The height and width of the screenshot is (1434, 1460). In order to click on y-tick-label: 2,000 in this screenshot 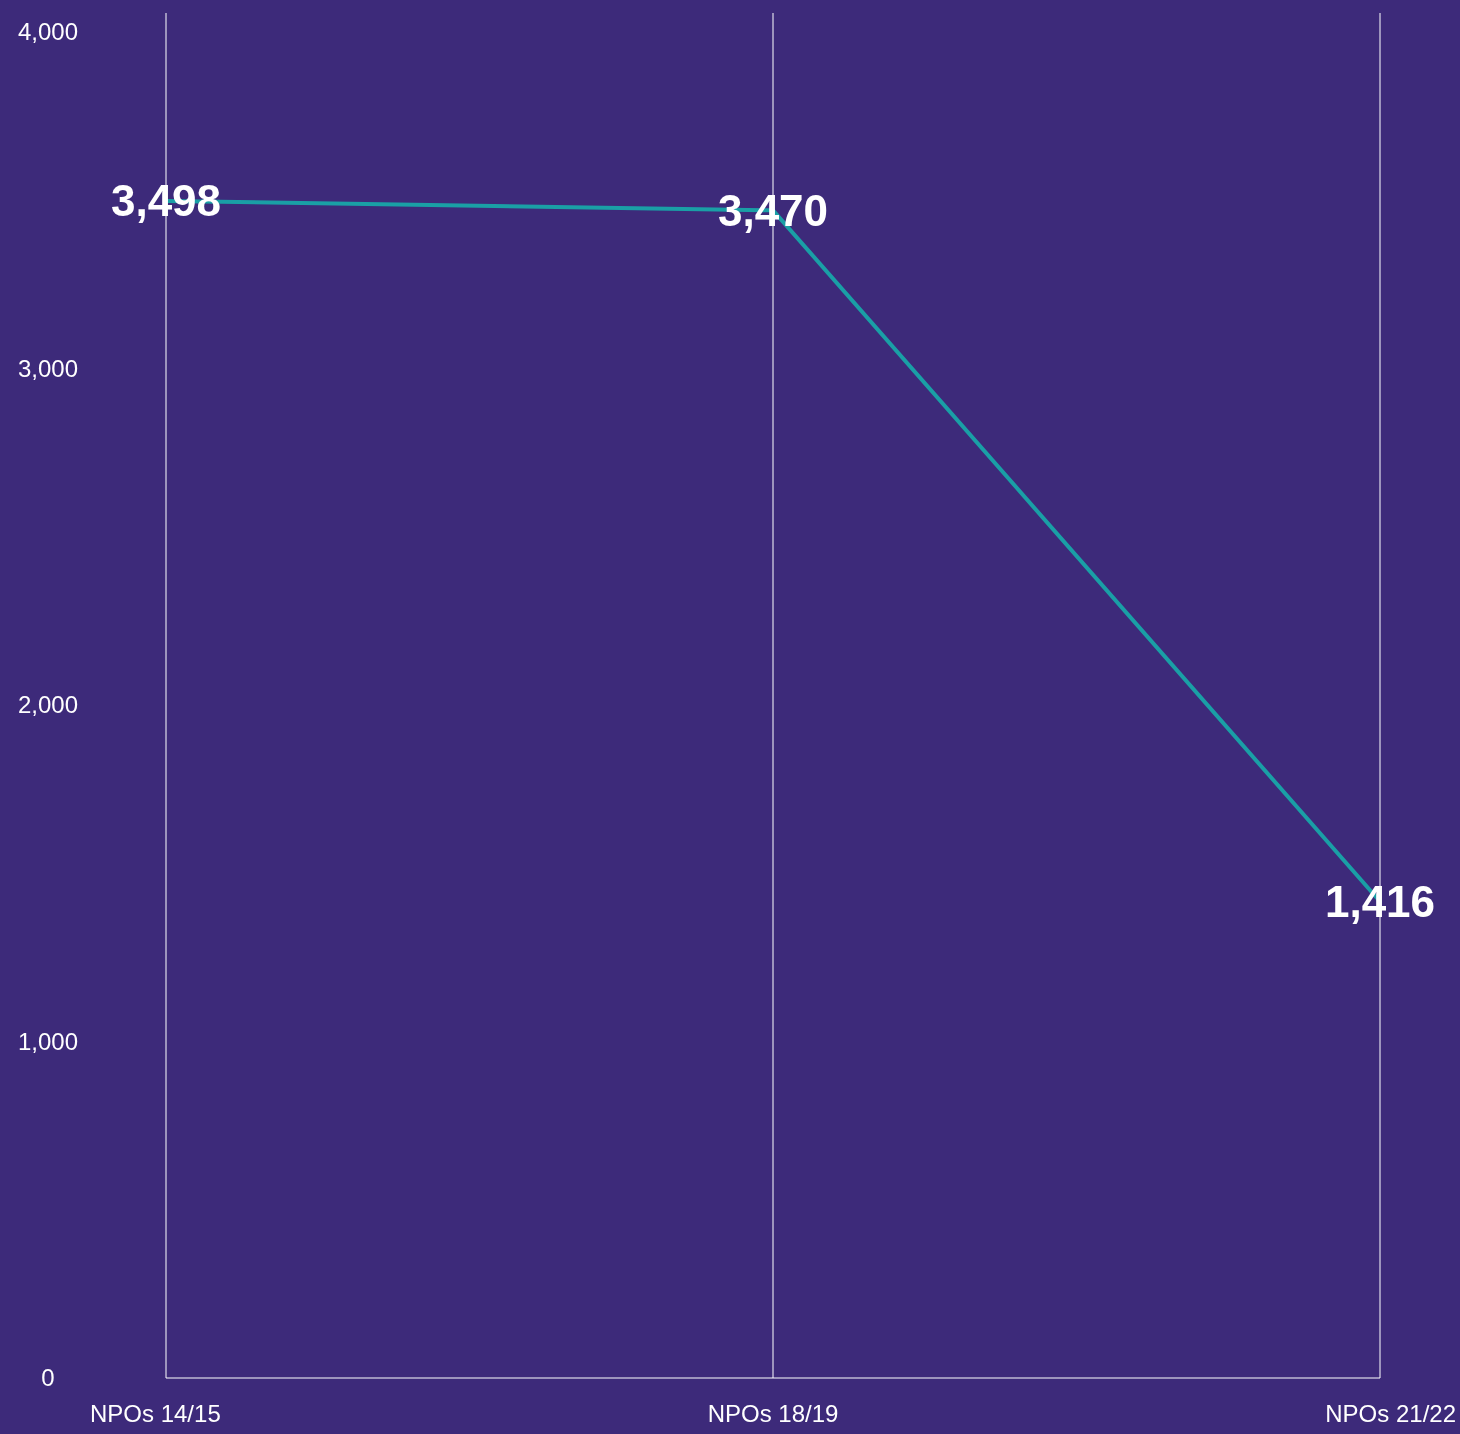, I will do `click(48, 705)`.